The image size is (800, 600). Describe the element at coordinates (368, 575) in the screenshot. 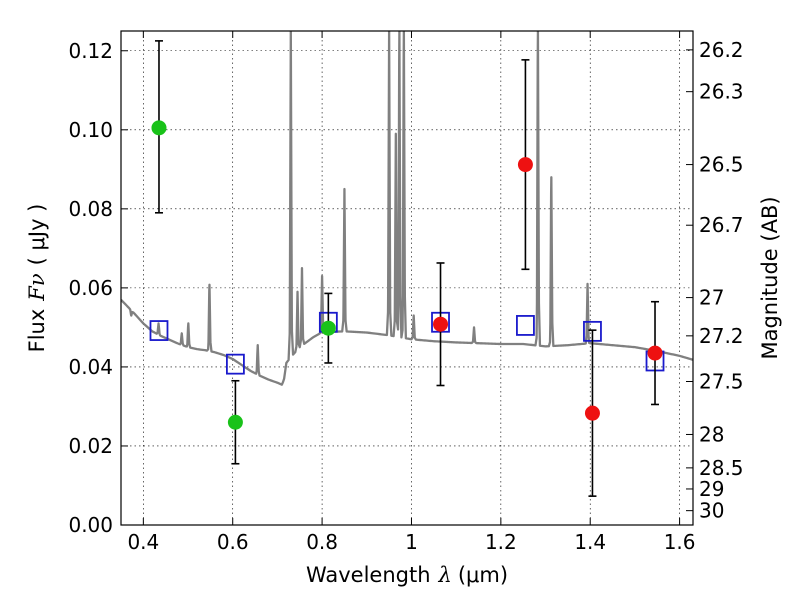

I see `x-axis-title-prefix: Wavelength` at that location.